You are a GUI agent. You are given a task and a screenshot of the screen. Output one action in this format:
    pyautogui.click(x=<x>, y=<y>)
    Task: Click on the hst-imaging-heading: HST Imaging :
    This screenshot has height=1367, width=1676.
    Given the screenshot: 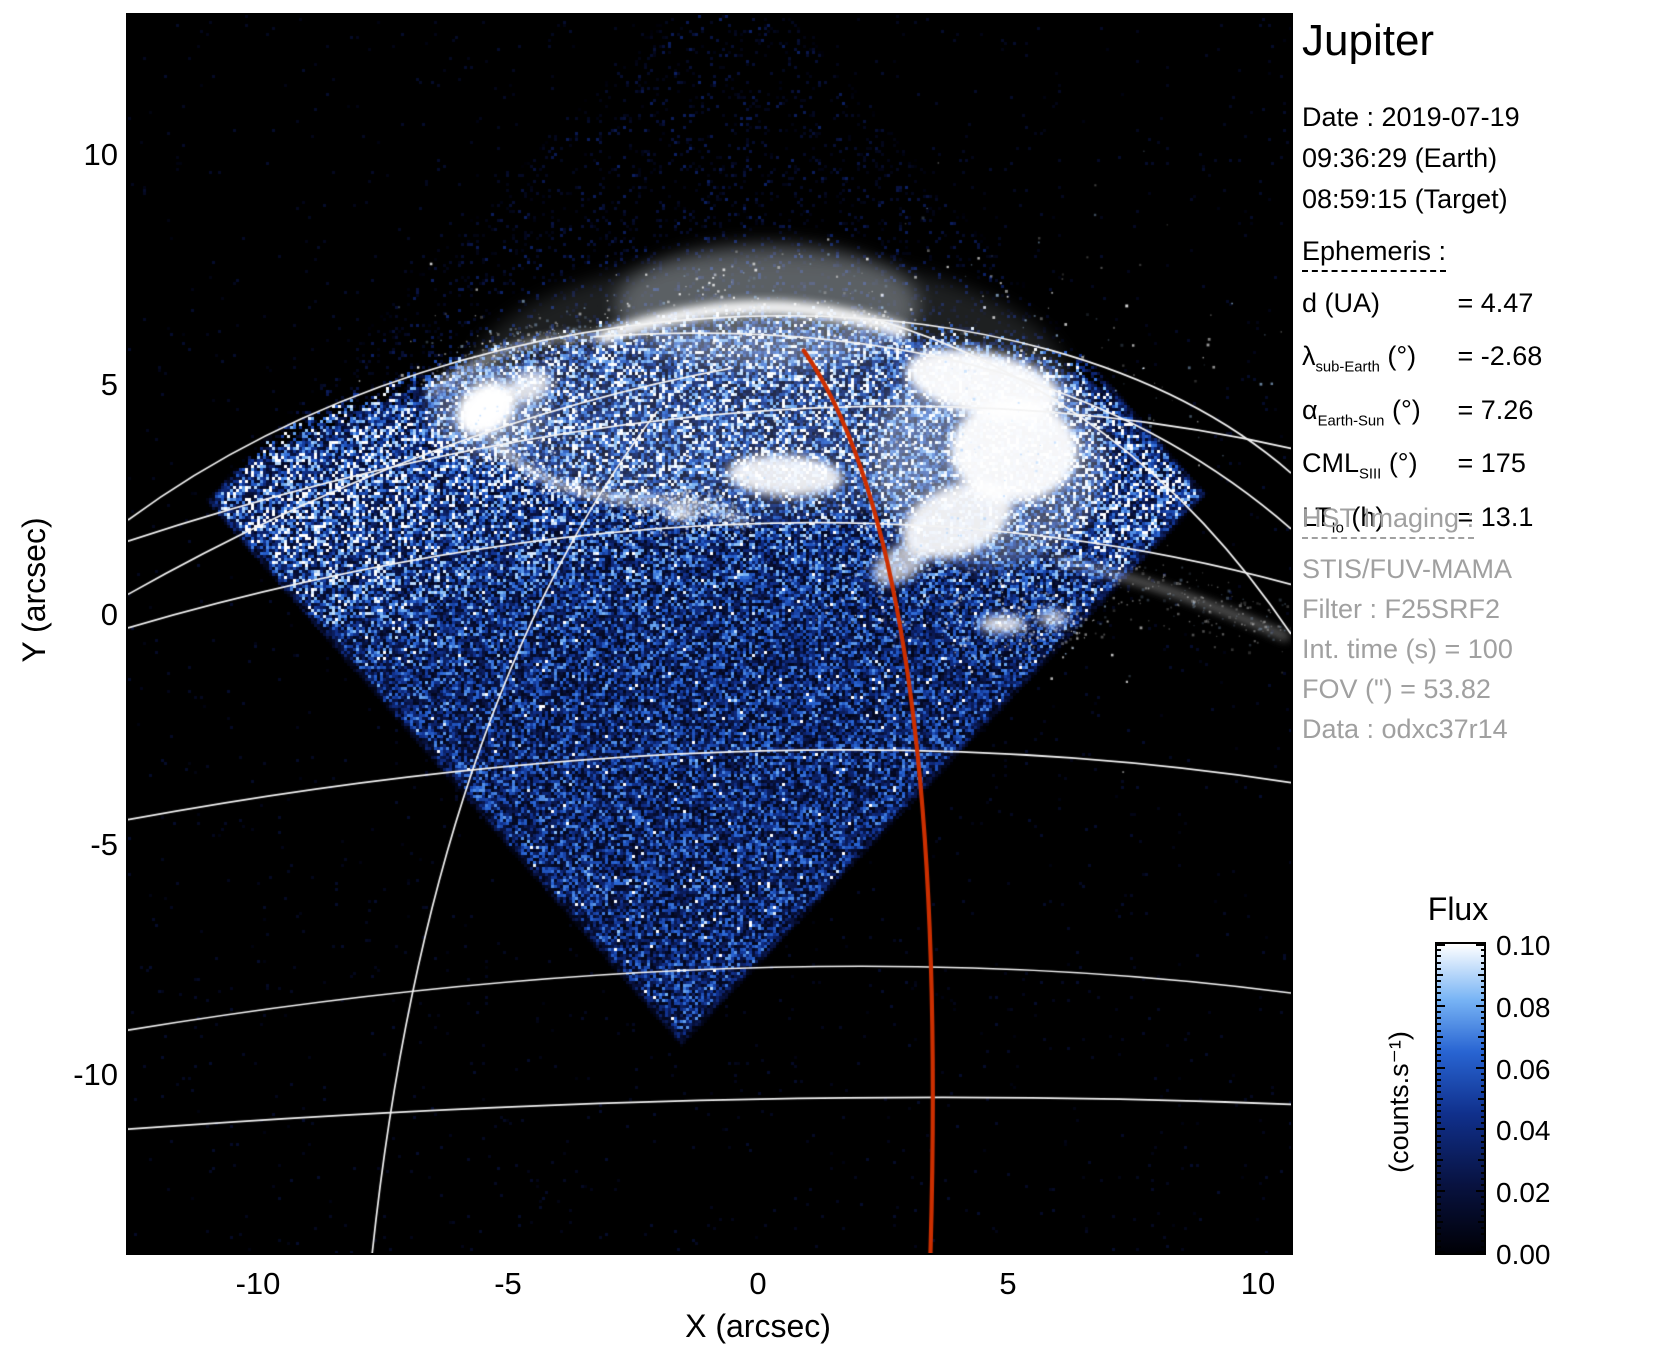 What is the action you would take?
    pyautogui.click(x=1388, y=521)
    